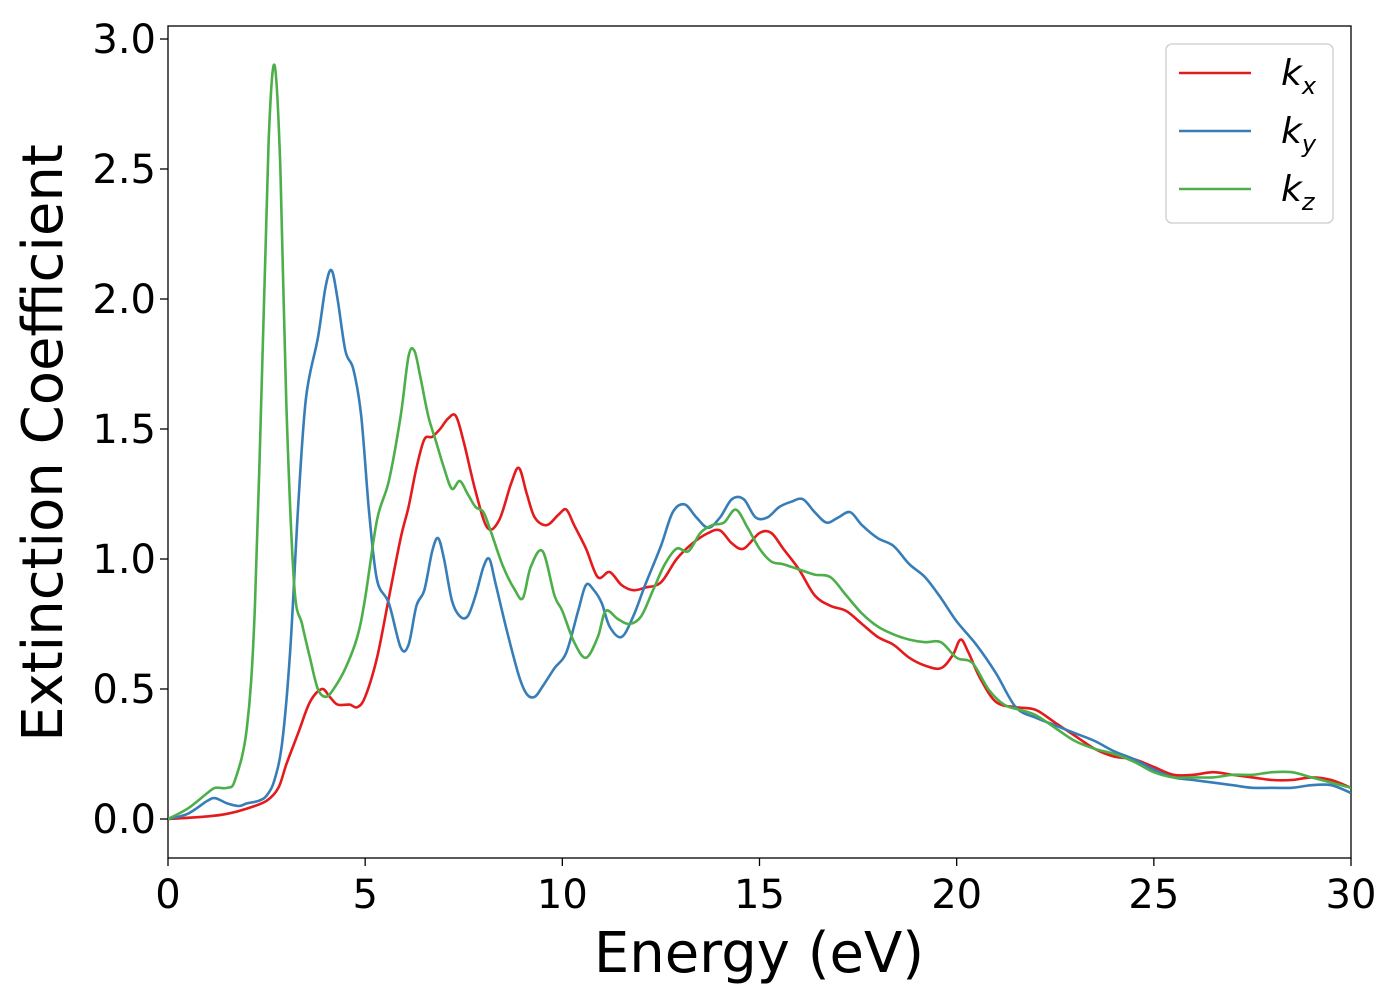 This screenshot has height=1000, width=1400. What do you see at coordinates (562, 895) in the screenshot?
I see `x-tick-label: 10` at bounding box center [562, 895].